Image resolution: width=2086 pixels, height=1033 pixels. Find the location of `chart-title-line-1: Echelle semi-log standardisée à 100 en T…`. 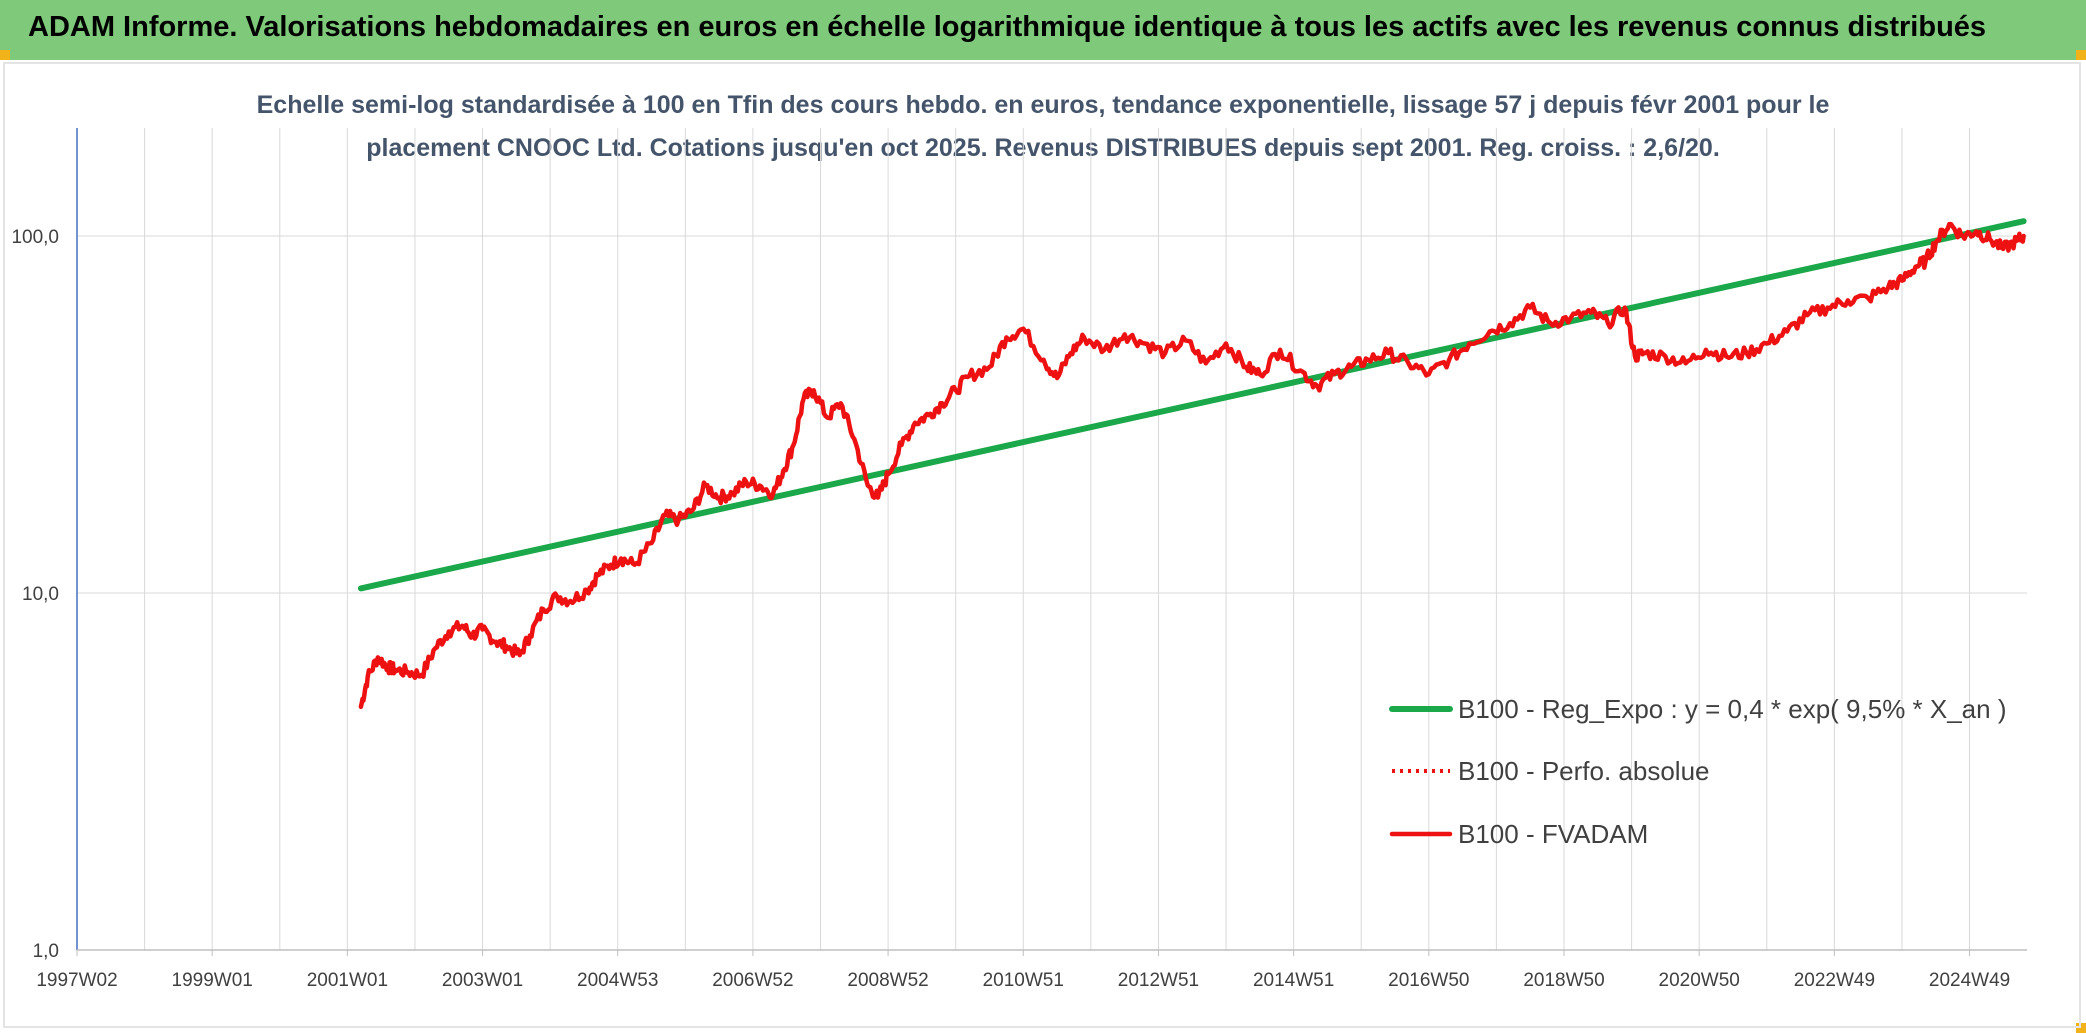

chart-title-line-1: Echelle semi-log standardisée à 100 en T… is located at coordinates (1043, 105).